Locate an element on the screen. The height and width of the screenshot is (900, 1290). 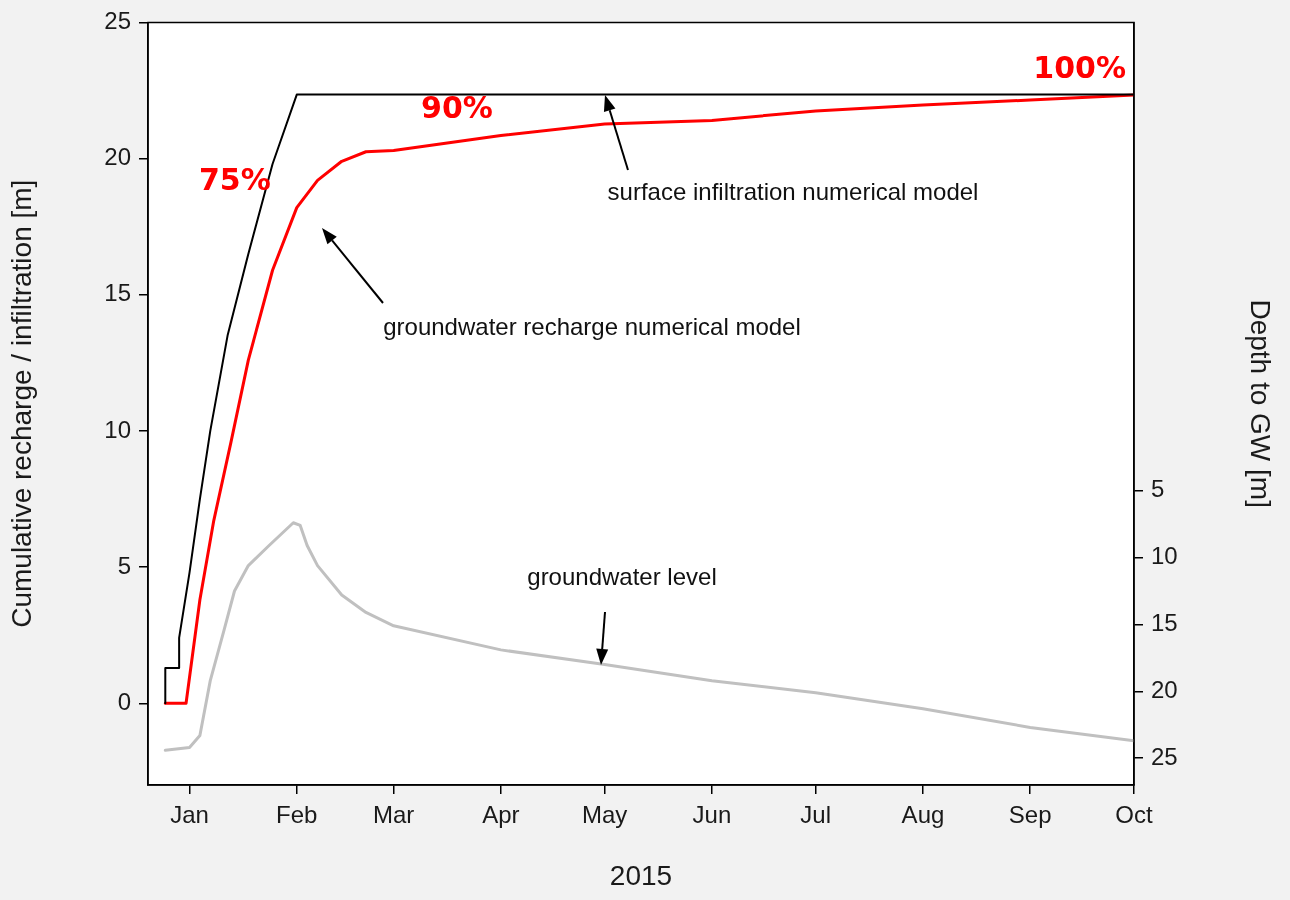
x-tick-label: Mar is located at coordinates (393, 815).